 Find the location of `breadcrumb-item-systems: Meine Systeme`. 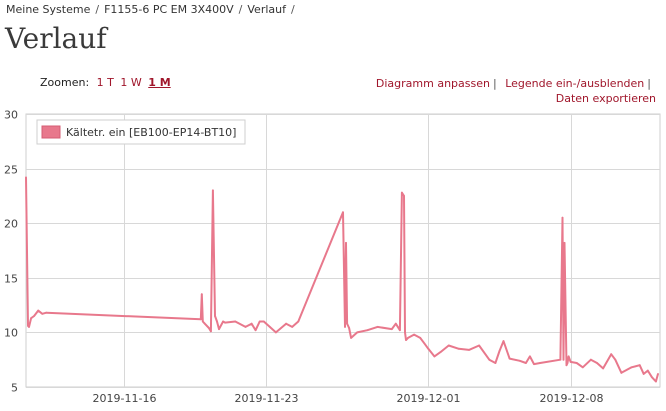

breadcrumb-item-systems: Meine Systeme is located at coordinates (48, 9).